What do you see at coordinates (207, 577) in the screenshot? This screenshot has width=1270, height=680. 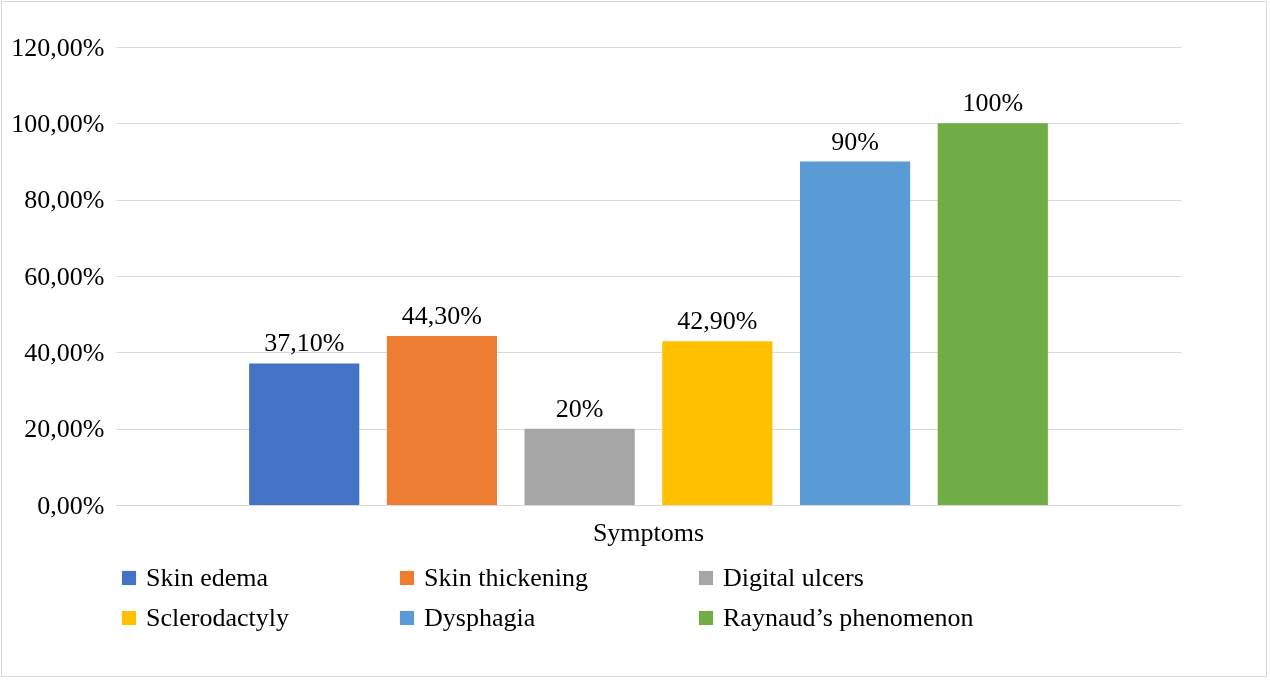 I see `legend-label: Skin edema` at bounding box center [207, 577].